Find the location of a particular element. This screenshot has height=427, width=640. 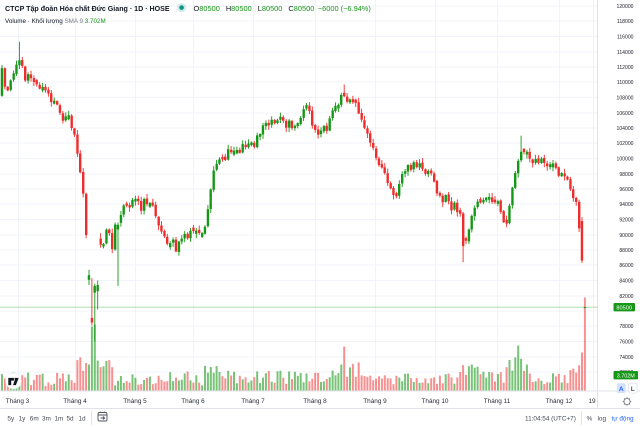

svg-text: Tháng 12 is located at coordinates (558, 401).